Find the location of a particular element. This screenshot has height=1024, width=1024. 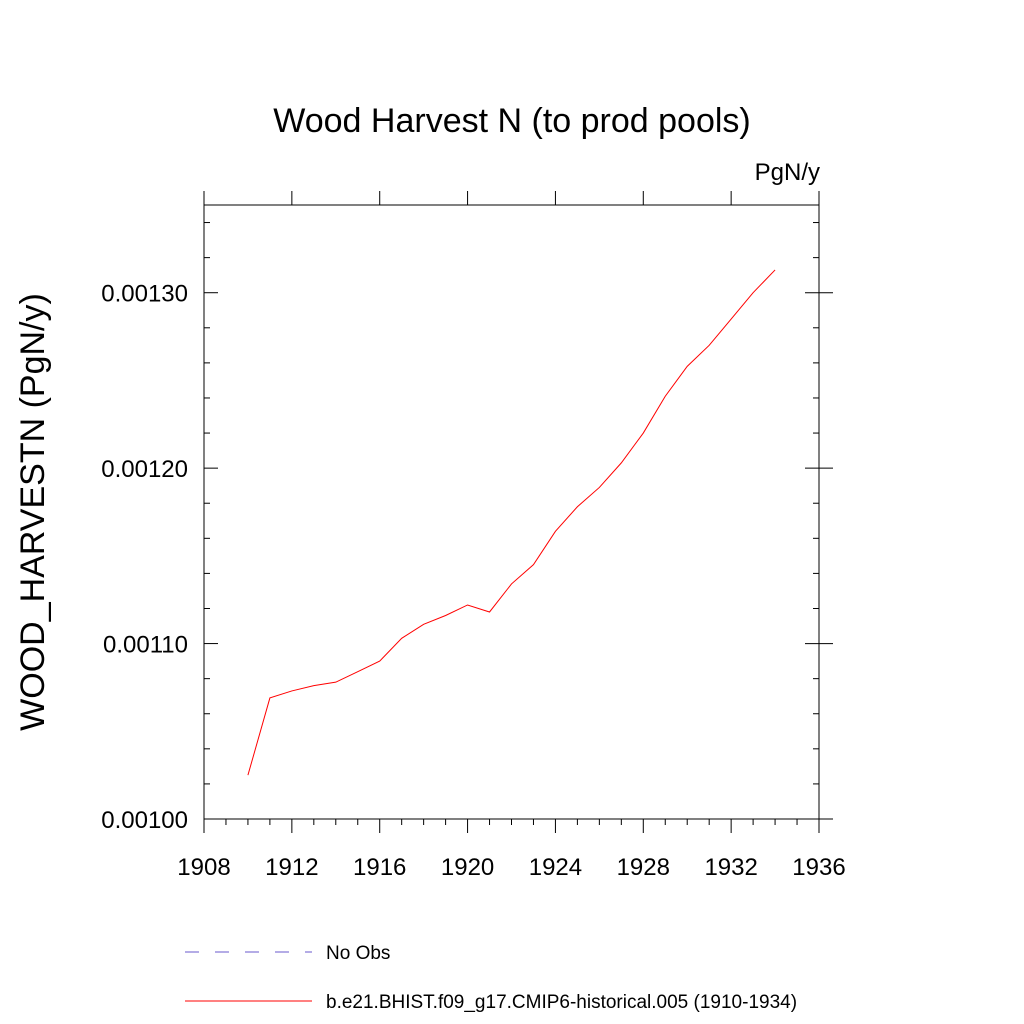

units-label: PgN/y is located at coordinates (787, 172).